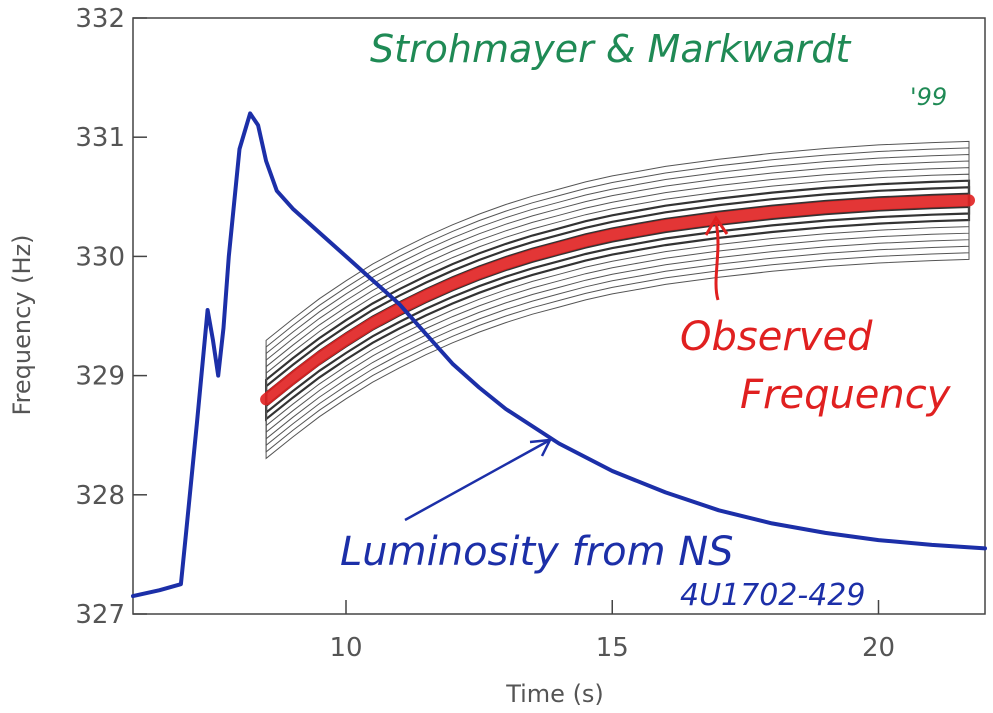  Describe the element at coordinates (554, 694) in the screenshot. I see `x-axis-label: Time (s)` at that location.